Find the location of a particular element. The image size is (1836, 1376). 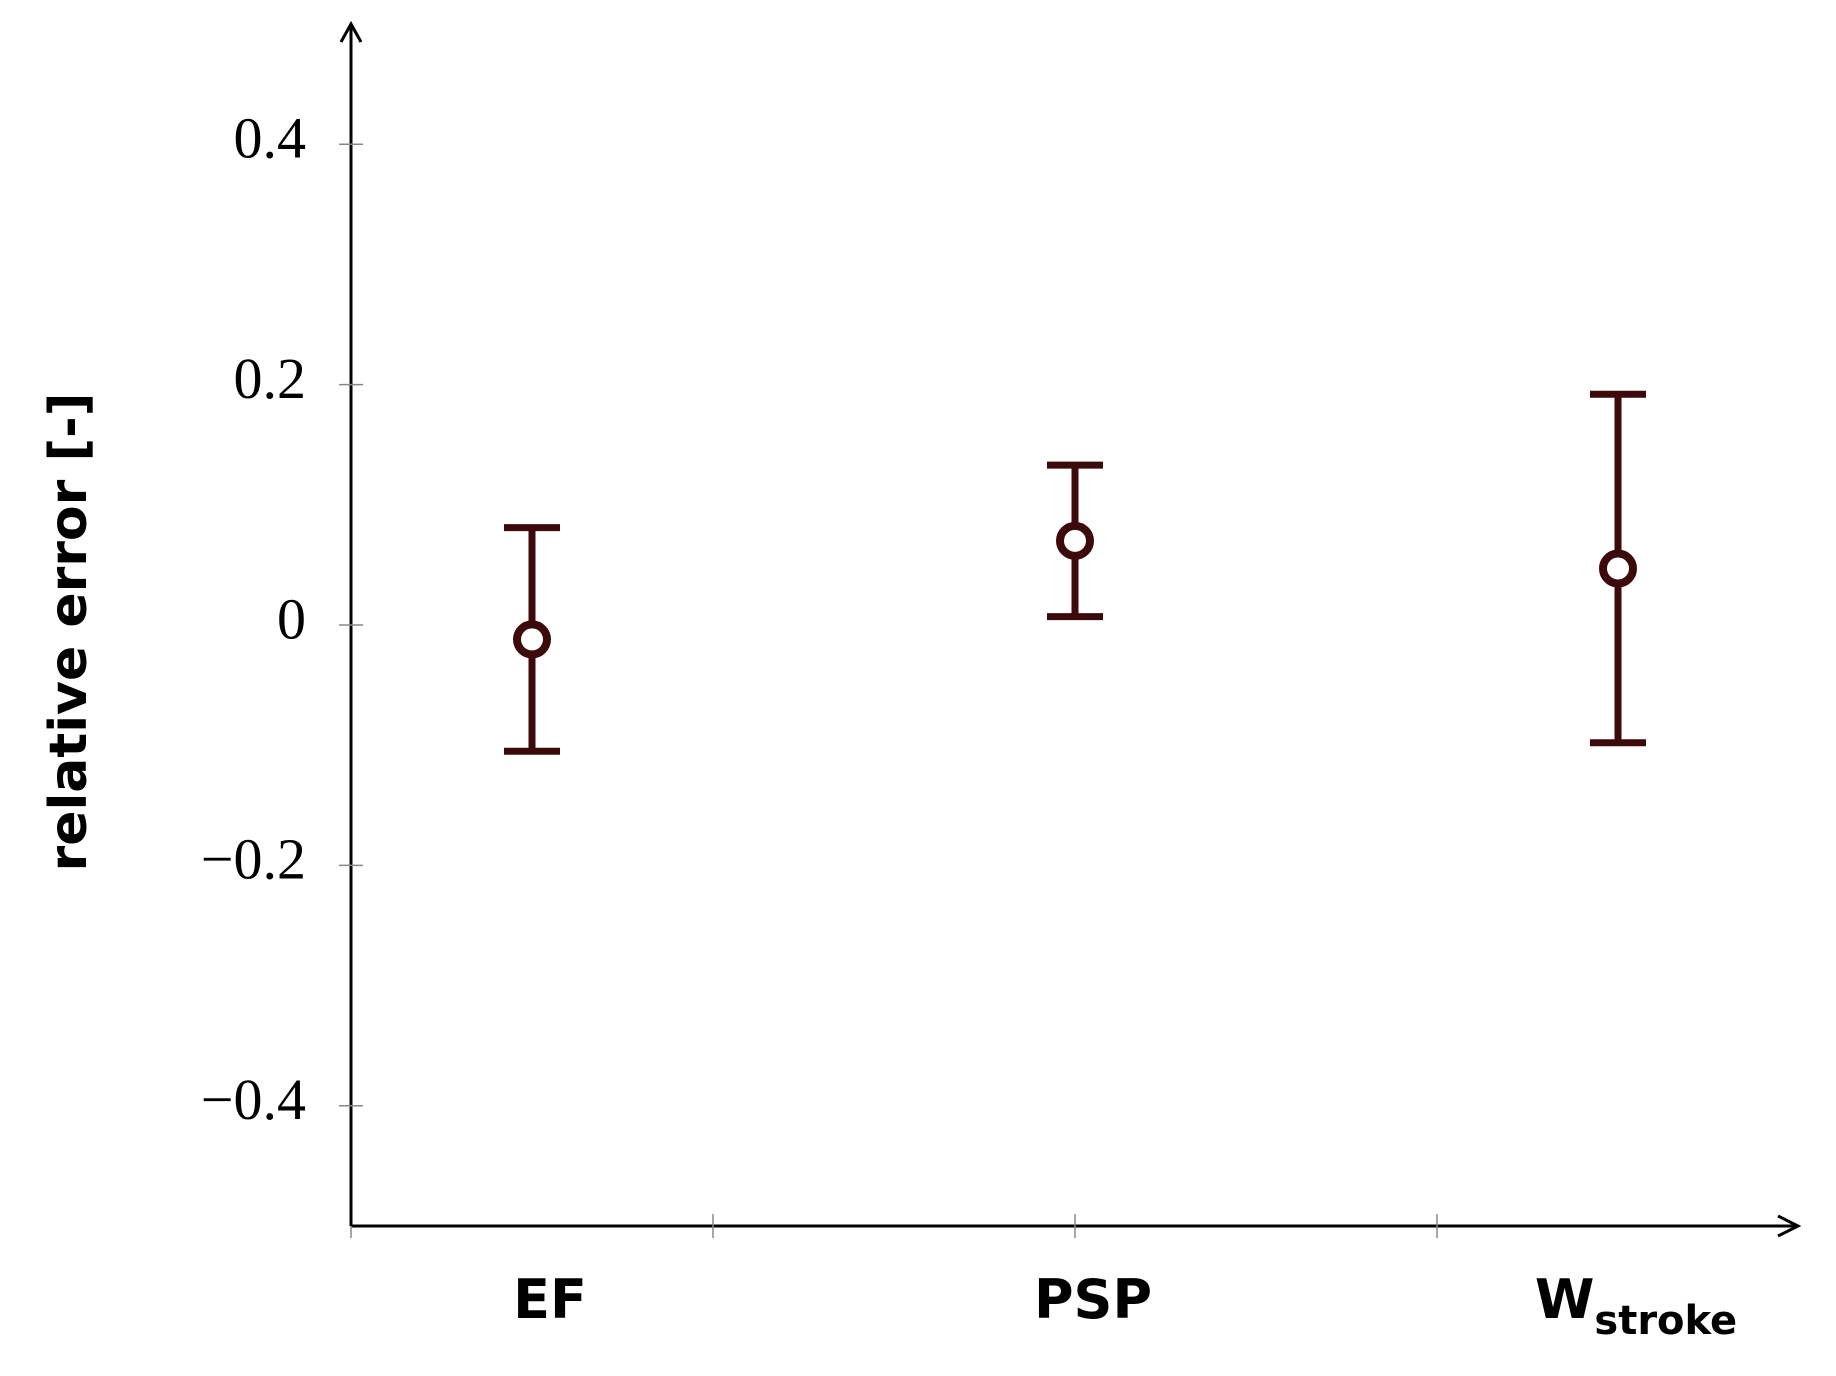

x-arrow is located at coordinates (1789, 1226).